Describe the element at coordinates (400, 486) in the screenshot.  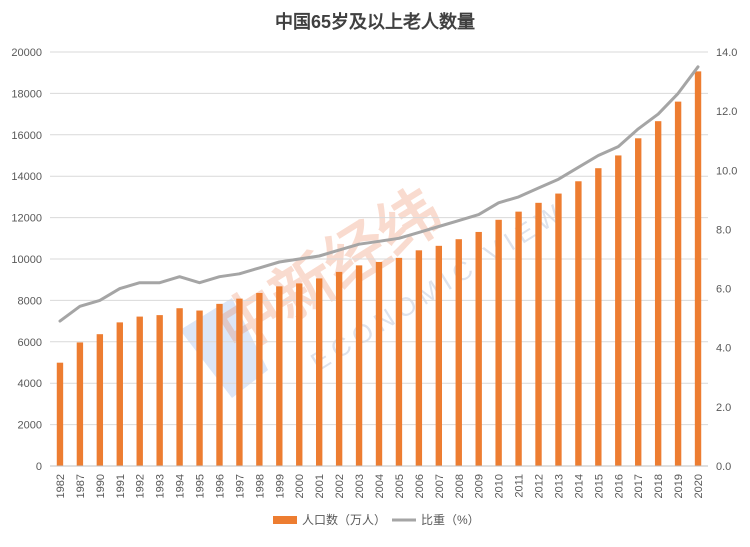
I see `x-axis-tick-label: 2005` at that location.